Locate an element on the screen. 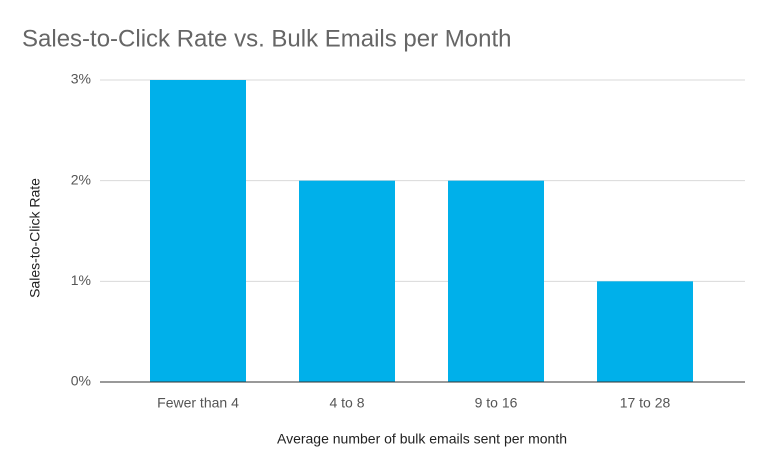 The image size is (768, 475). y-tick-label: 1% is located at coordinates (81, 280).